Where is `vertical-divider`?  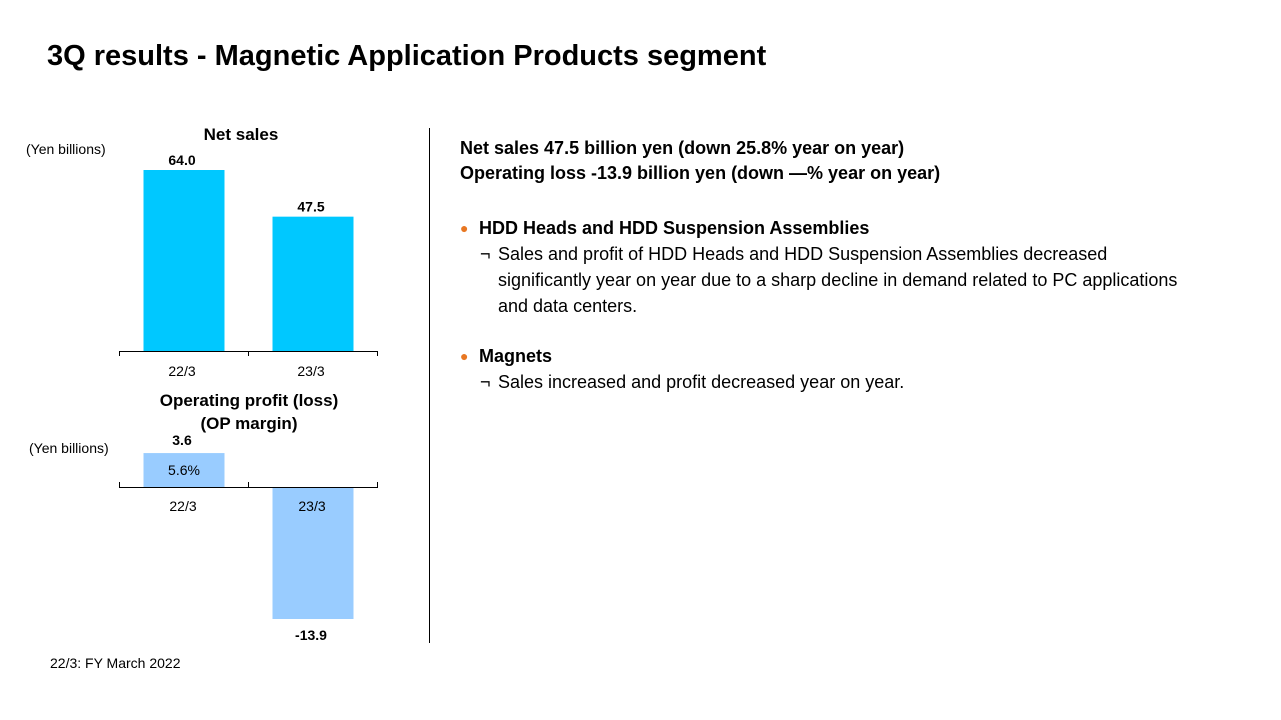
vertical-divider is located at coordinates (429, 385).